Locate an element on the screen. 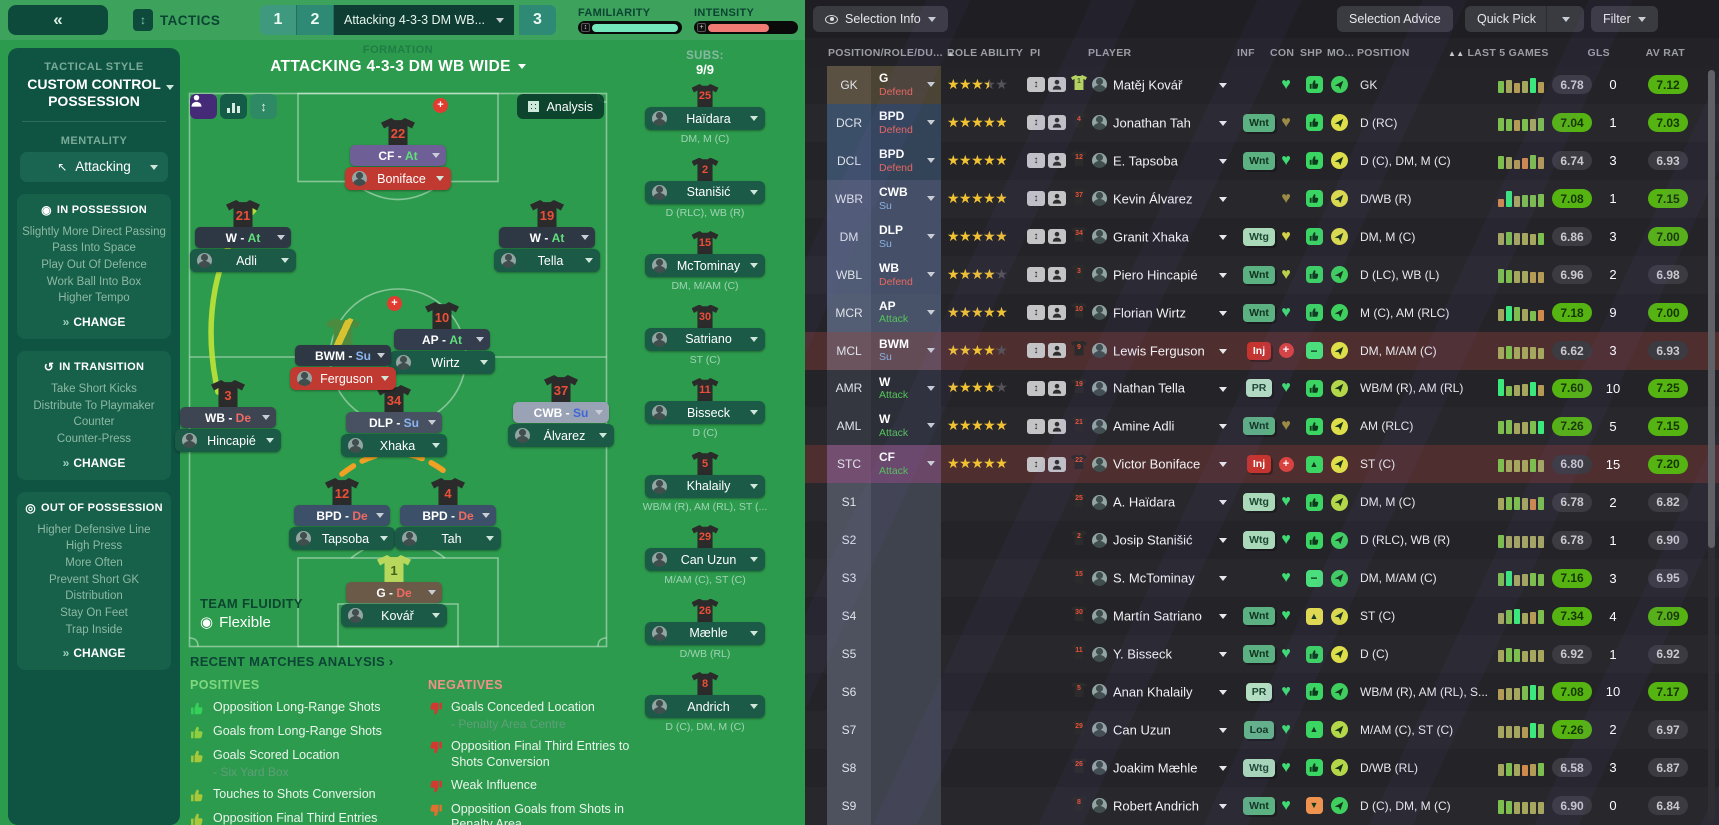  player-name: Amine Adli is located at coordinates (1144, 426).